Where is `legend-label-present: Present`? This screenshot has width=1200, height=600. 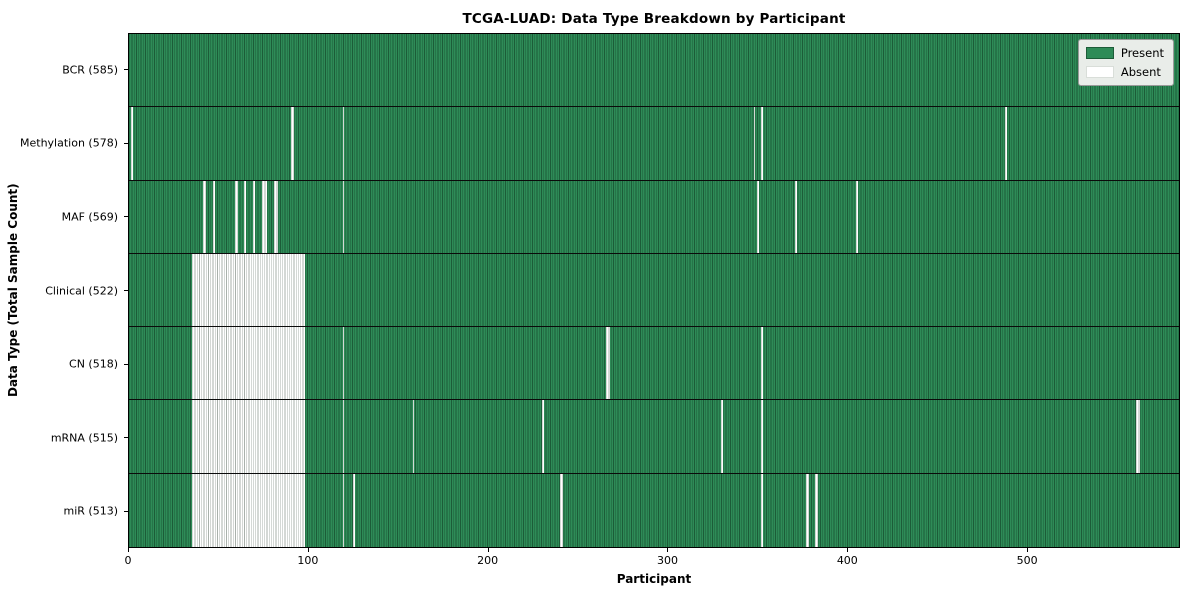
legend-label-present: Present is located at coordinates (1142, 53).